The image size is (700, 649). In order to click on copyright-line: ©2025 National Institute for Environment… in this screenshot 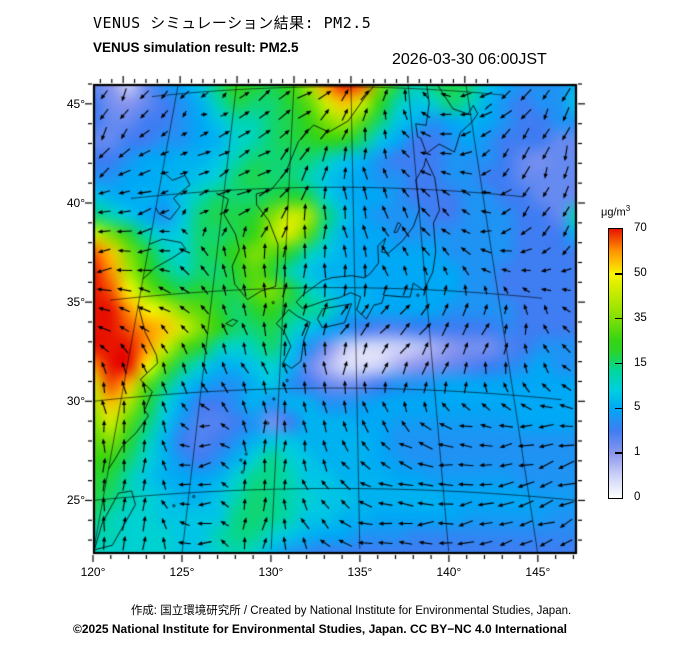, I will do `click(320, 629)`.